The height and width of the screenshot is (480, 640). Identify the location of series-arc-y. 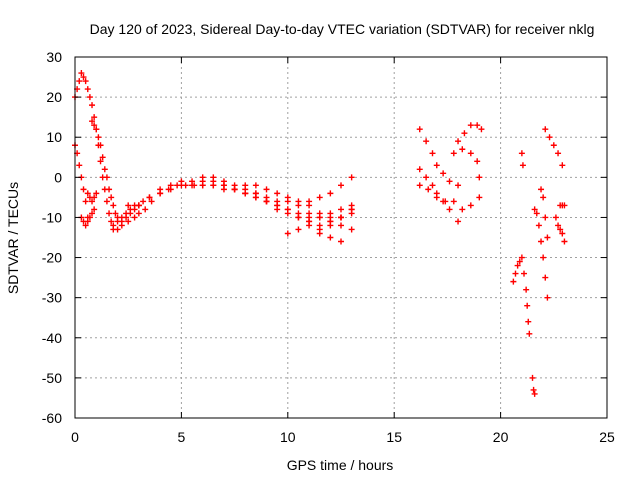
(562, 205).